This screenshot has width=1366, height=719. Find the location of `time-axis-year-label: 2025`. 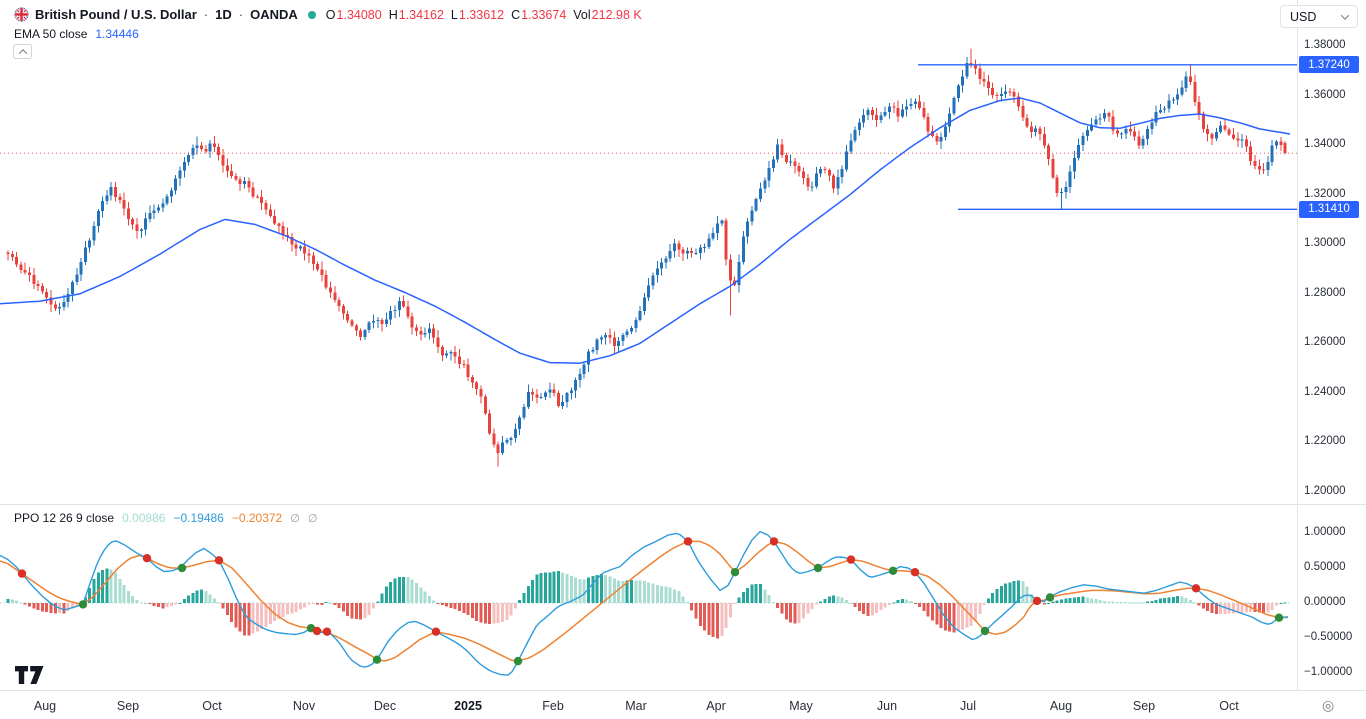

time-axis-year-label: 2025 is located at coordinates (468, 706).